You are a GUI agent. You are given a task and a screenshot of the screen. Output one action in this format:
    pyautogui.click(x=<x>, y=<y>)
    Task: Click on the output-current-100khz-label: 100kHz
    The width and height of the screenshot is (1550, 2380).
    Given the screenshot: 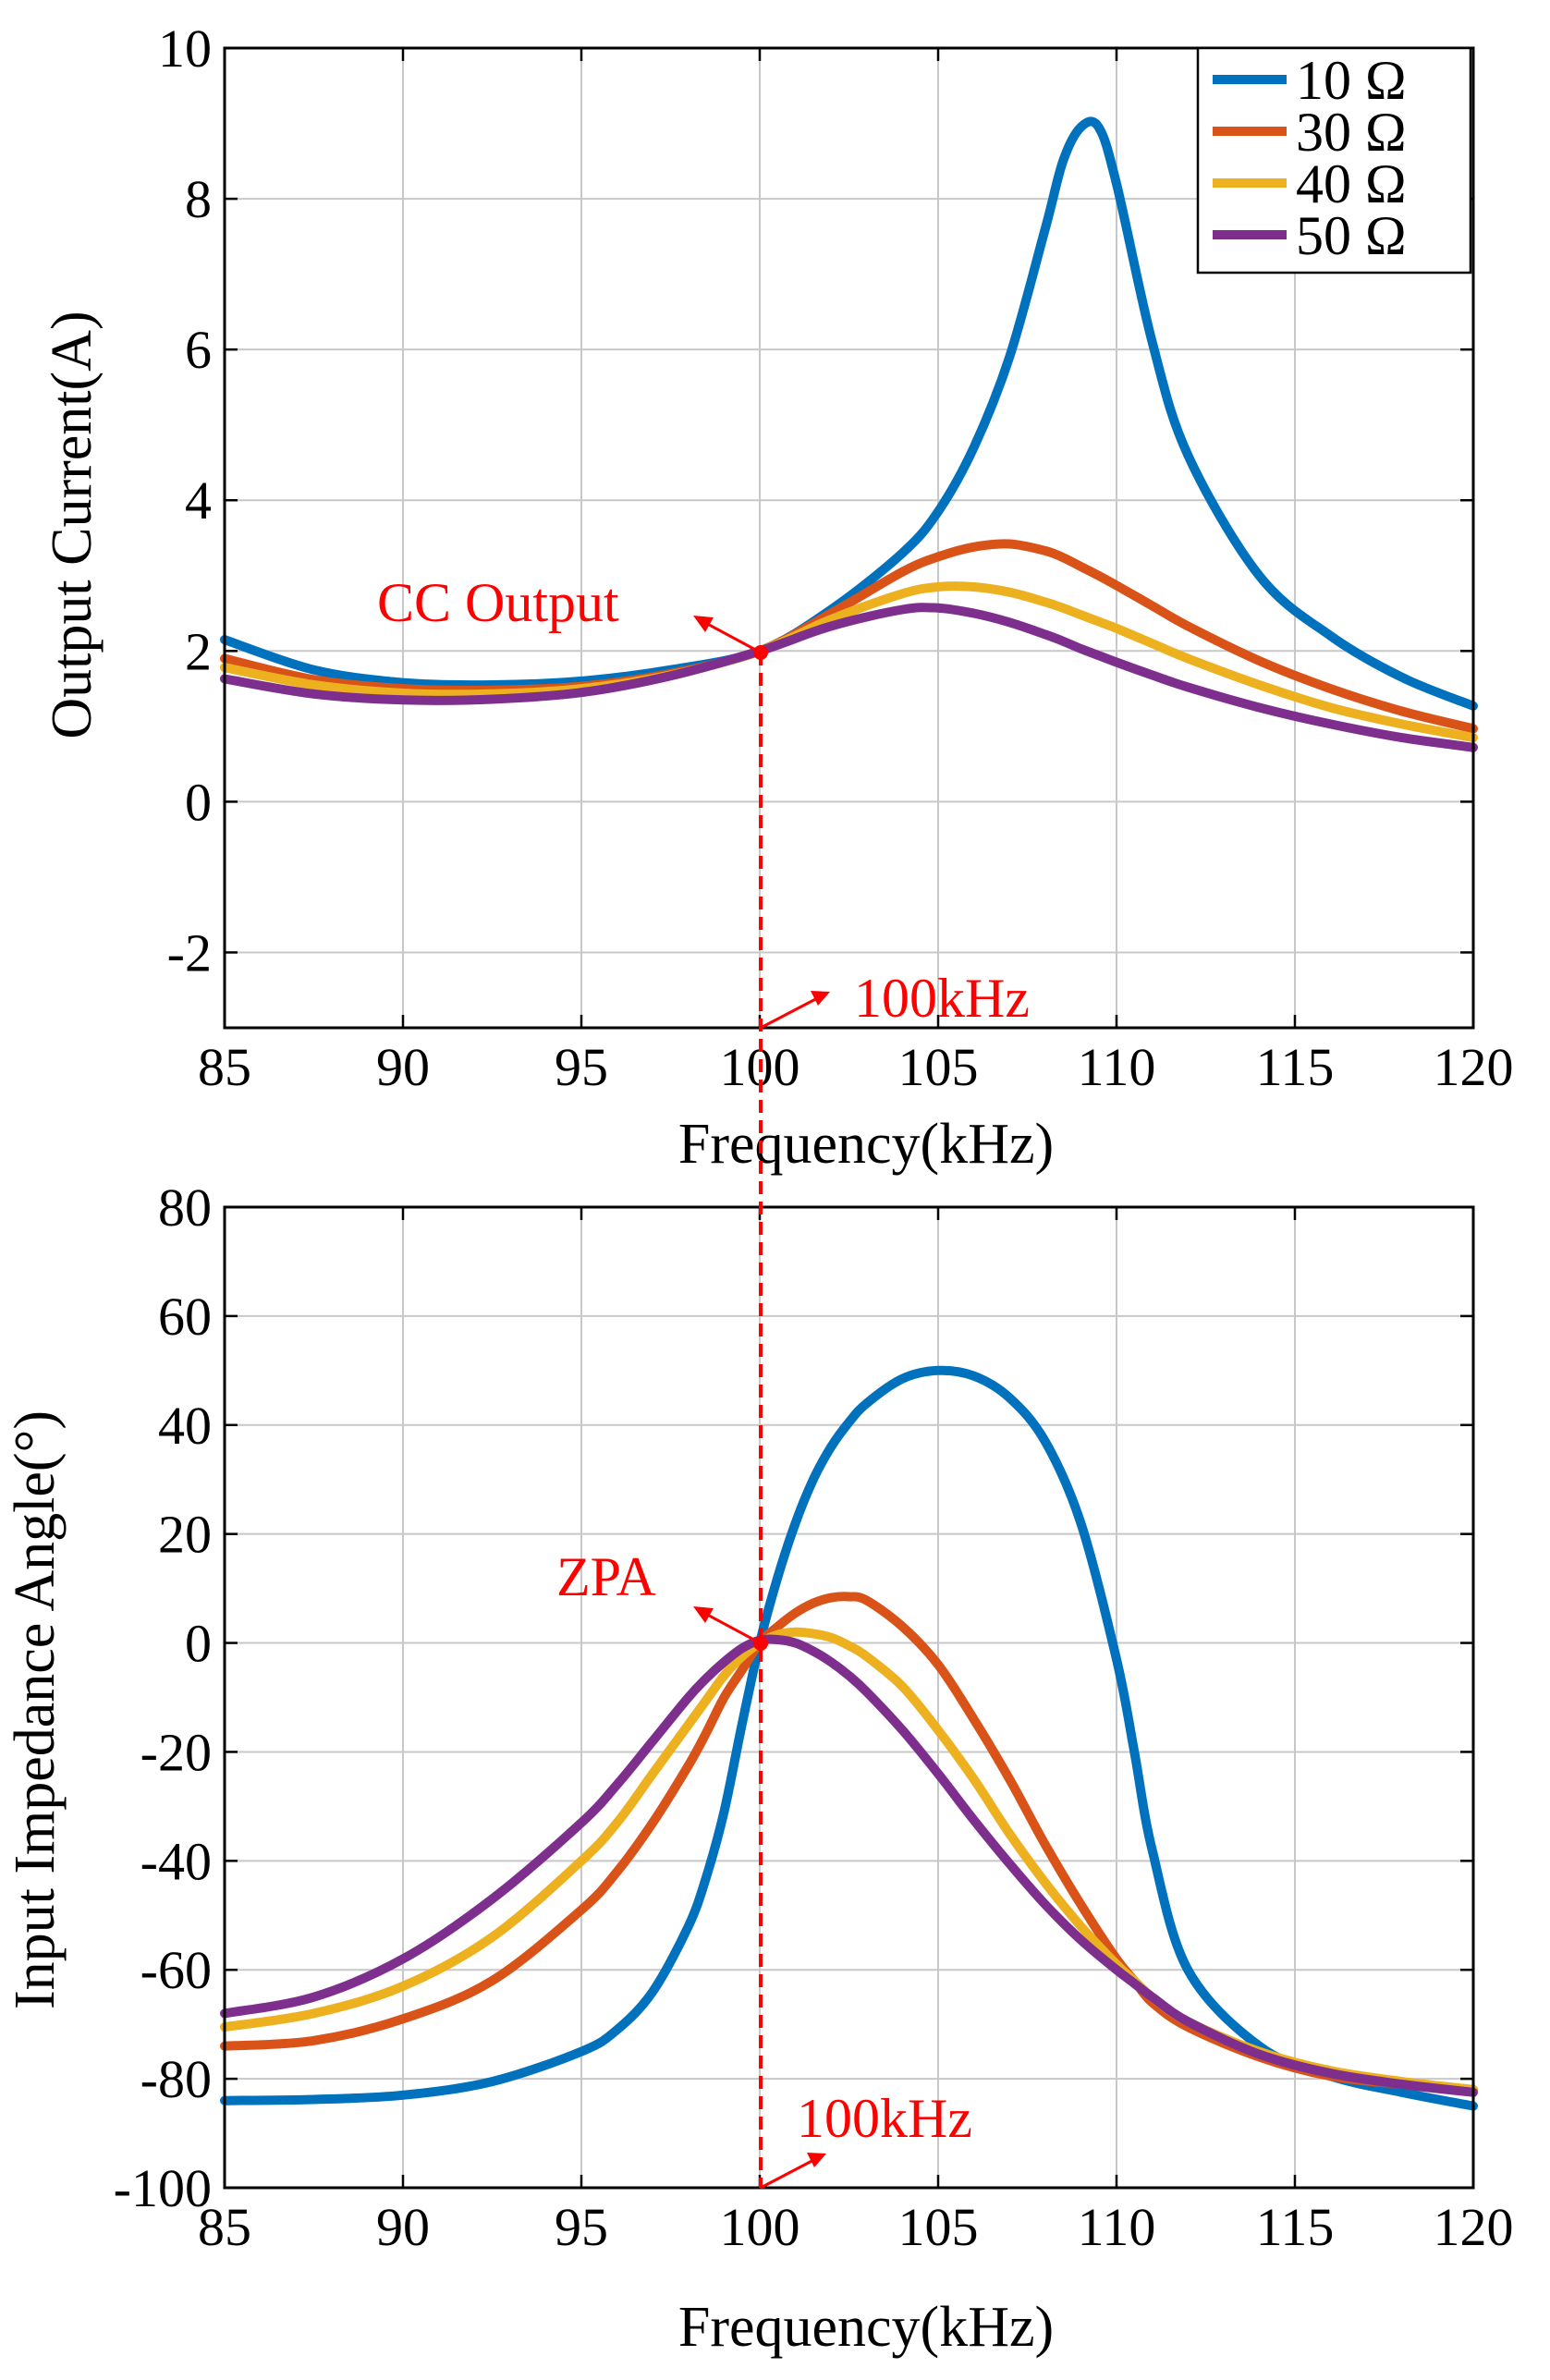 What is the action you would take?
    pyautogui.click(x=942, y=998)
    